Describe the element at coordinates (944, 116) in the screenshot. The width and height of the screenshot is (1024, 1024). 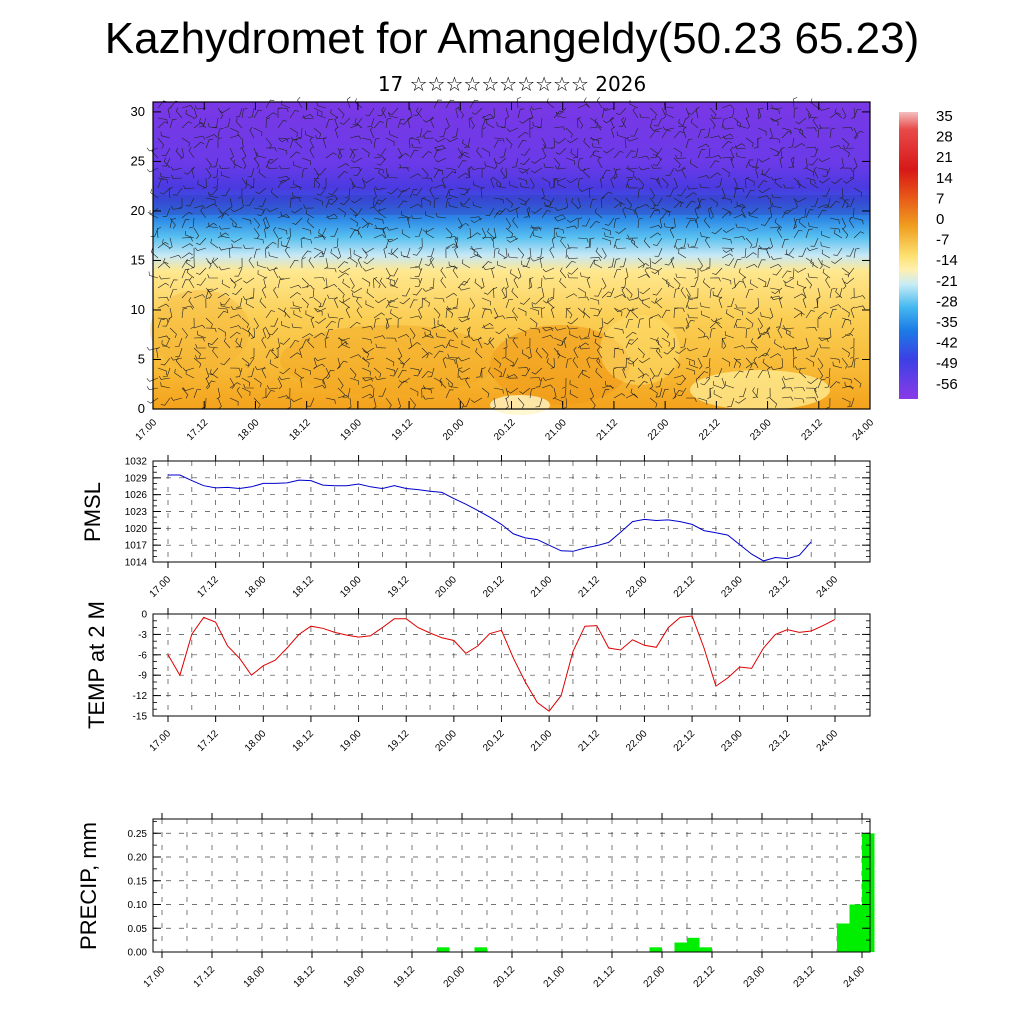
I see `colorbar-label: 35` at that location.